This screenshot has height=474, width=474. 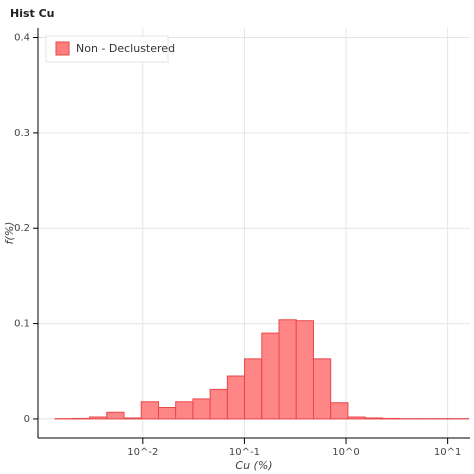 What do you see at coordinates (32, 13) in the screenshot?
I see `chart-title: Hist Cu` at bounding box center [32, 13].